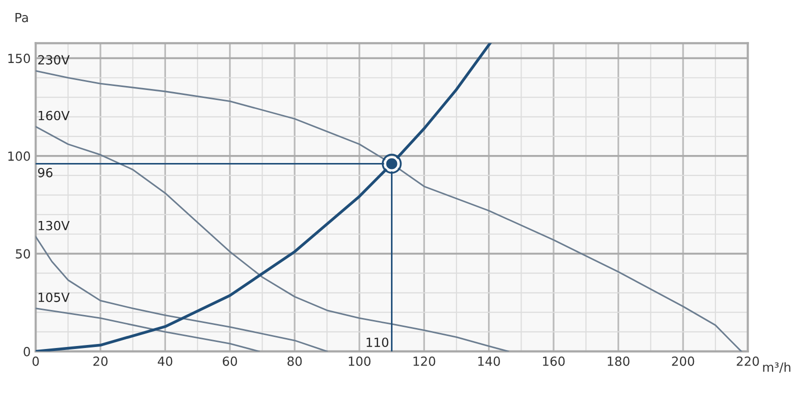 The height and width of the screenshot is (411, 793). What do you see at coordinates (19, 156) in the screenshot?
I see `y-tick-label: 100` at bounding box center [19, 156].